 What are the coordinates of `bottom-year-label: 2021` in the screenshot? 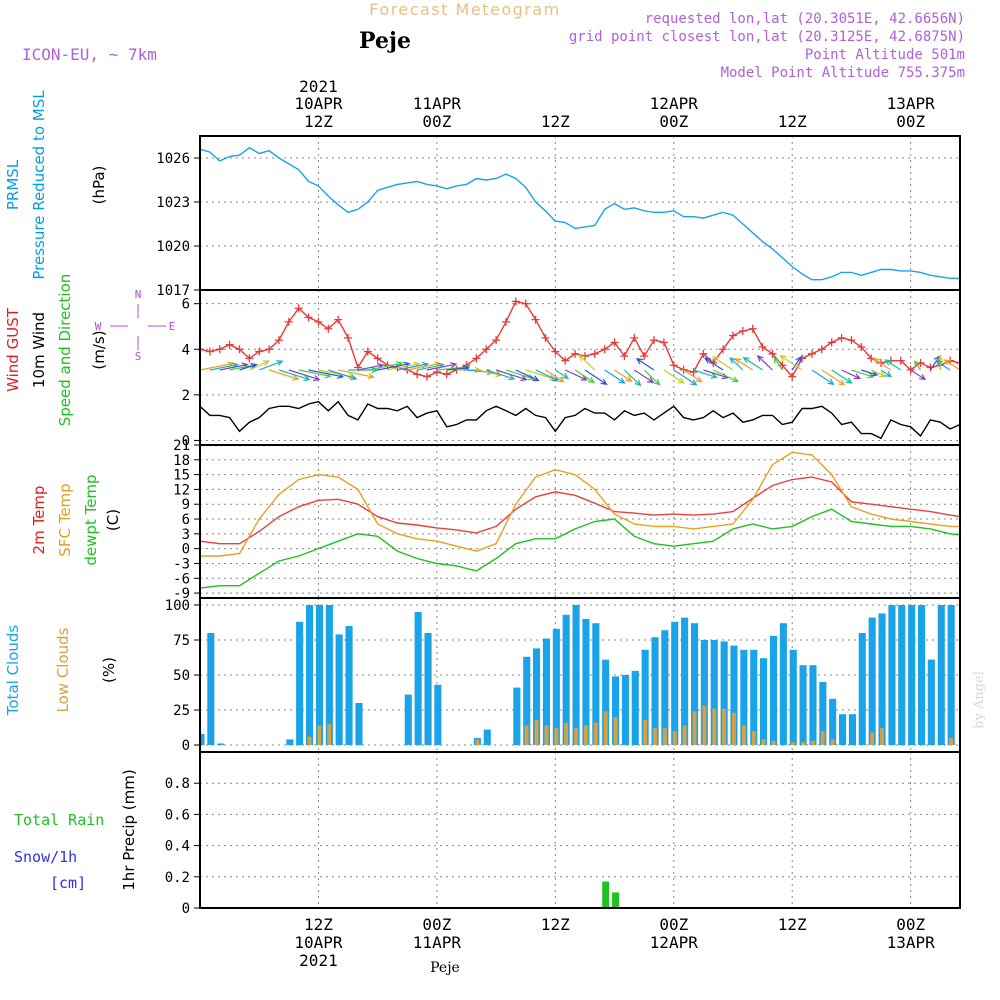 It's located at (318, 960).